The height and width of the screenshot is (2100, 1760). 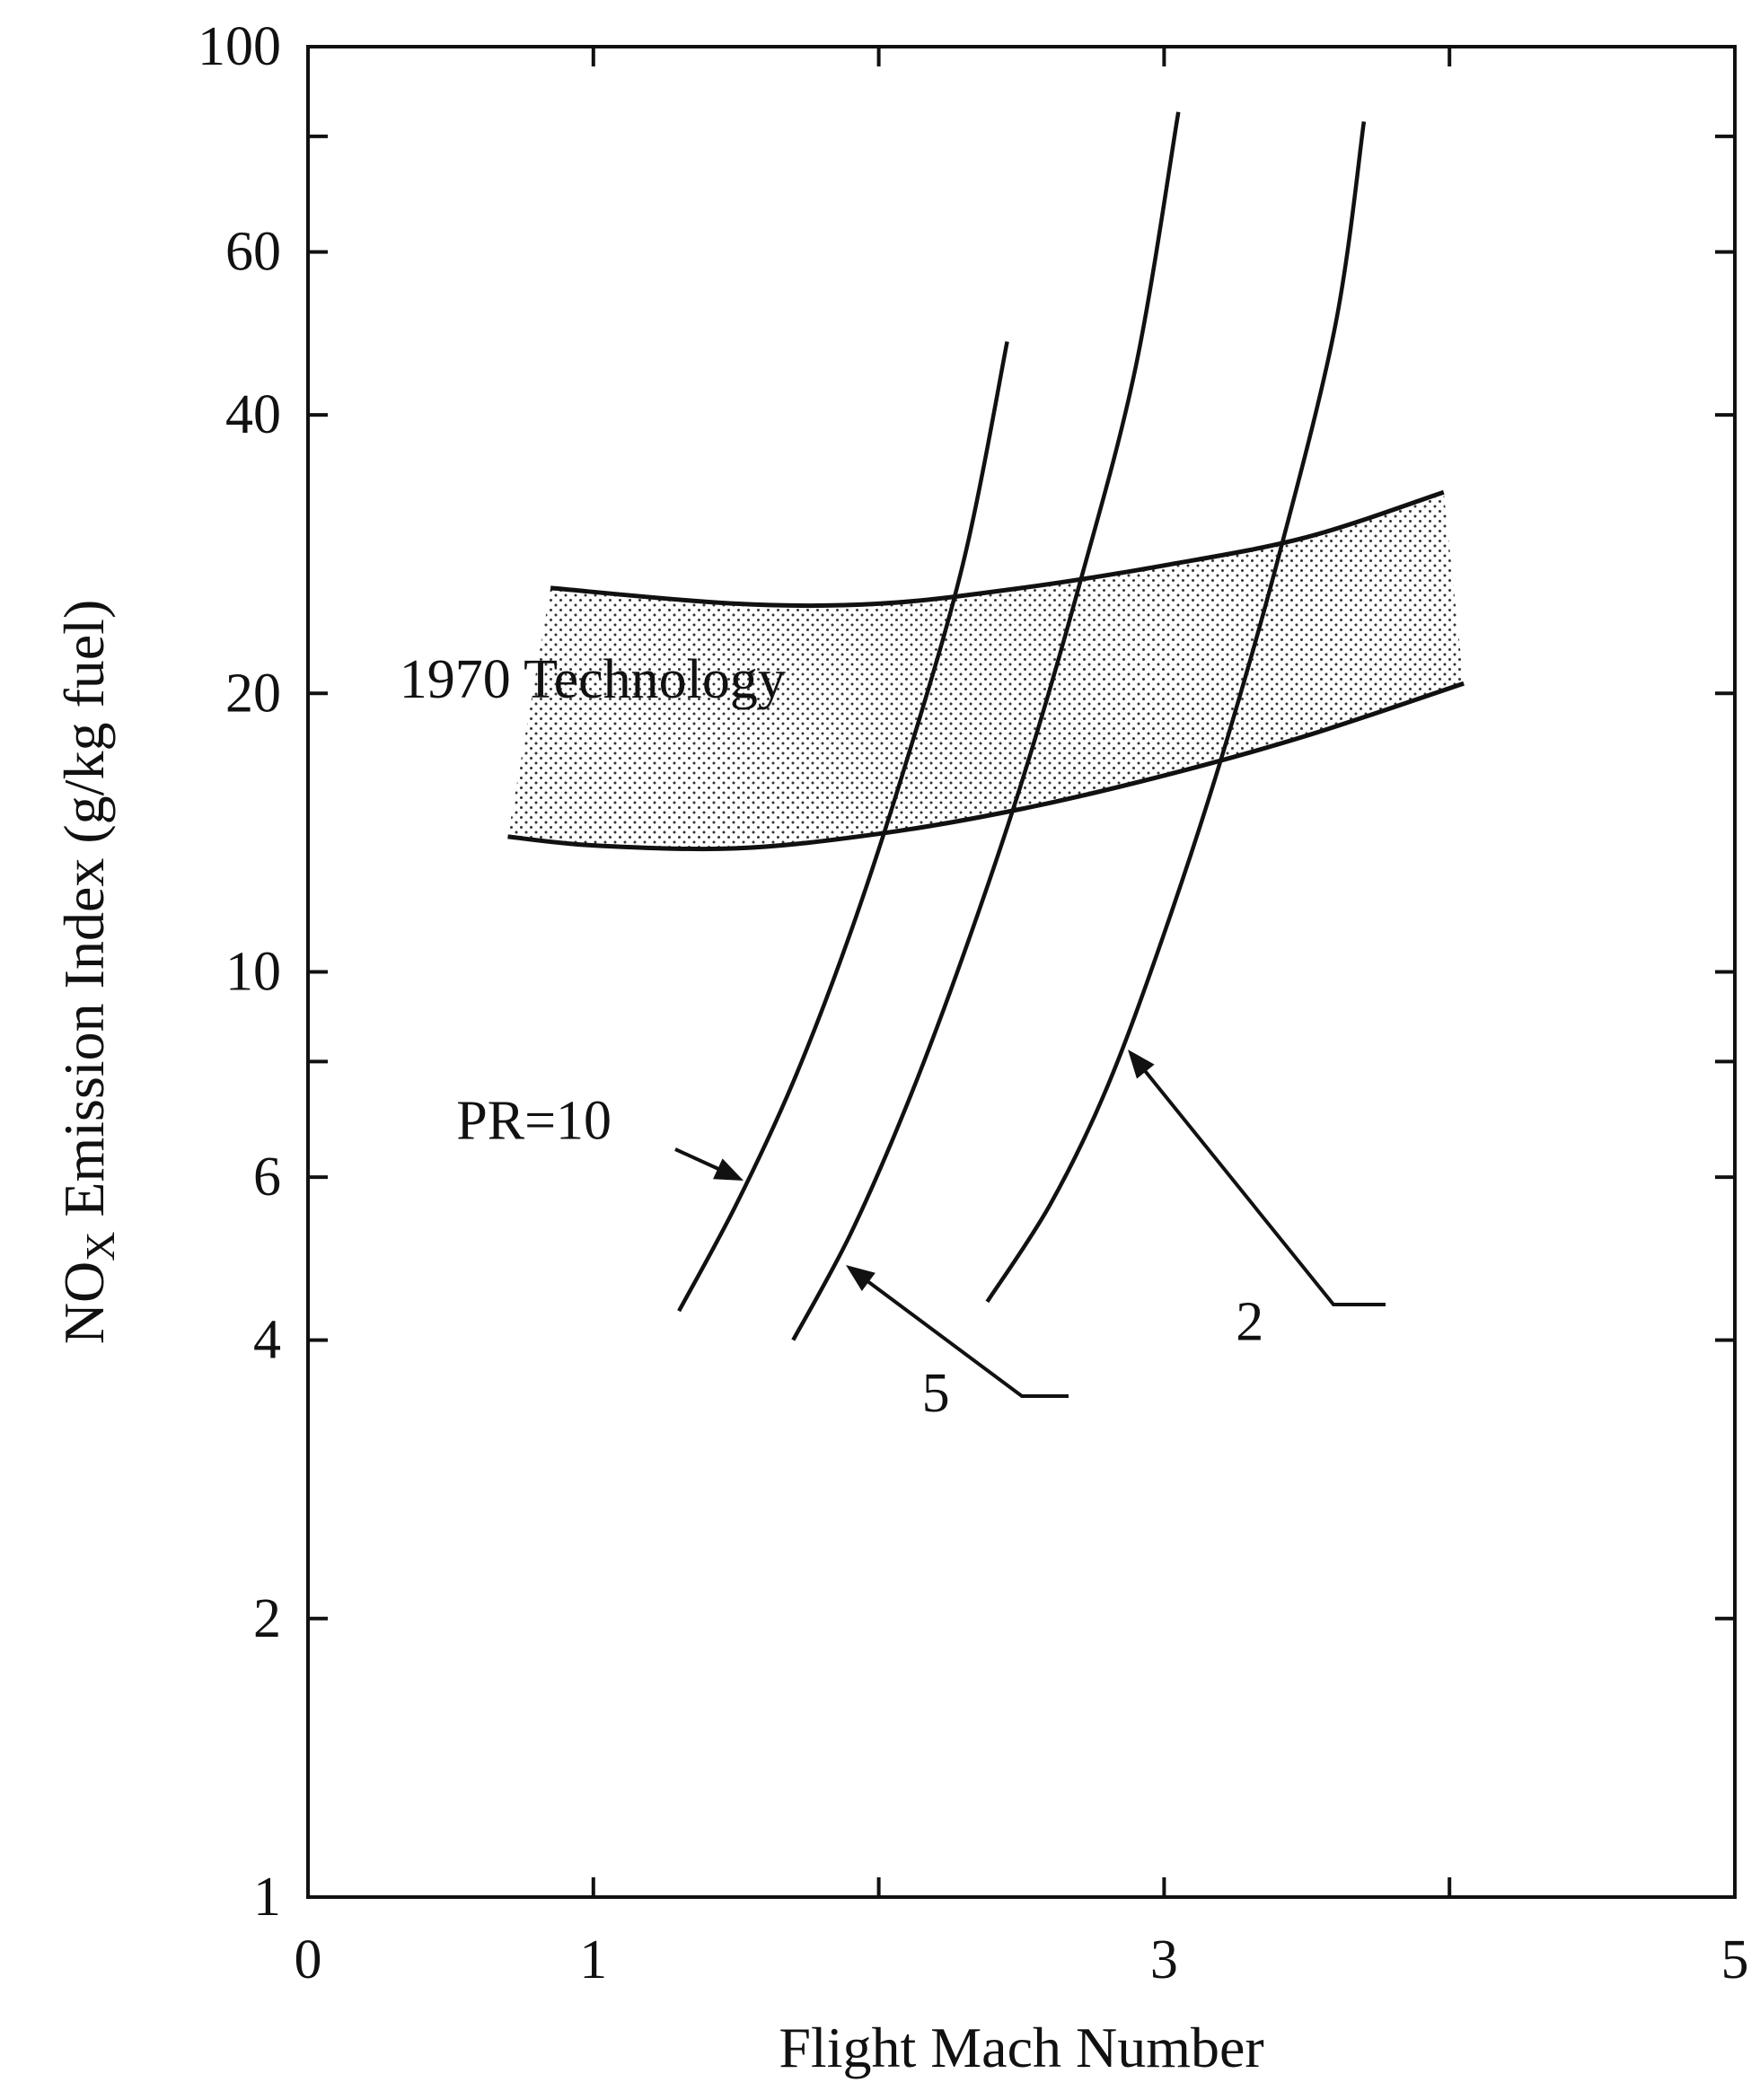 What do you see at coordinates (1030, 1224) in the screenshot?
I see `annotation-arrows` at bounding box center [1030, 1224].